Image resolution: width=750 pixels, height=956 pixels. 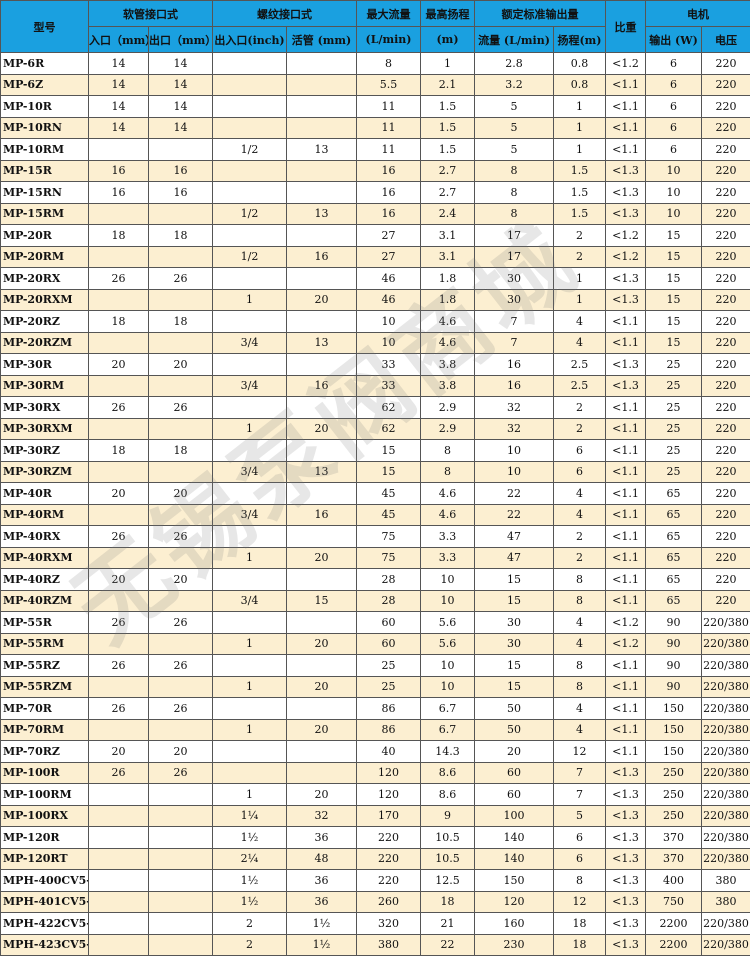 I want to click on table-cell: 5, so click(x=514, y=128).